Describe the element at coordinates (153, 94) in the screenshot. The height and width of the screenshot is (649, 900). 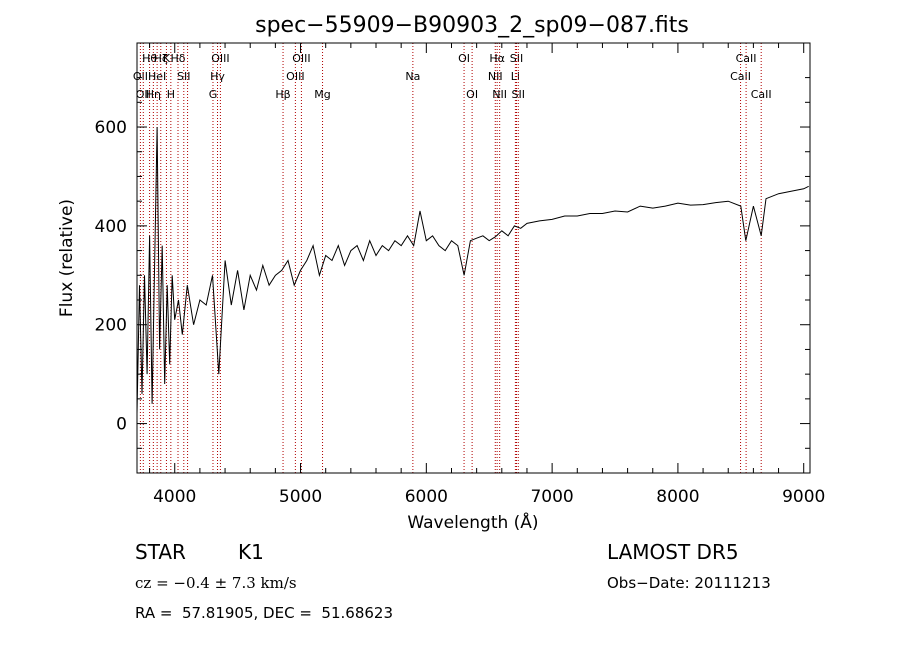
I see `spectral-line-label: Hη` at that location.